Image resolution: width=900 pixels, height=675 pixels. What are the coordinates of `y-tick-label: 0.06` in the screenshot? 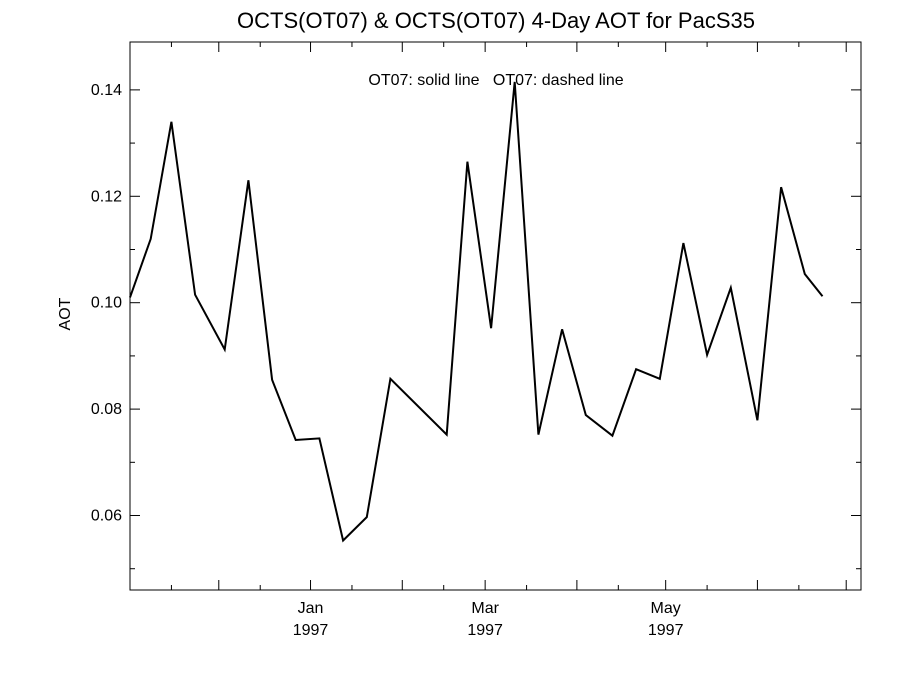 It's located at (106, 516).